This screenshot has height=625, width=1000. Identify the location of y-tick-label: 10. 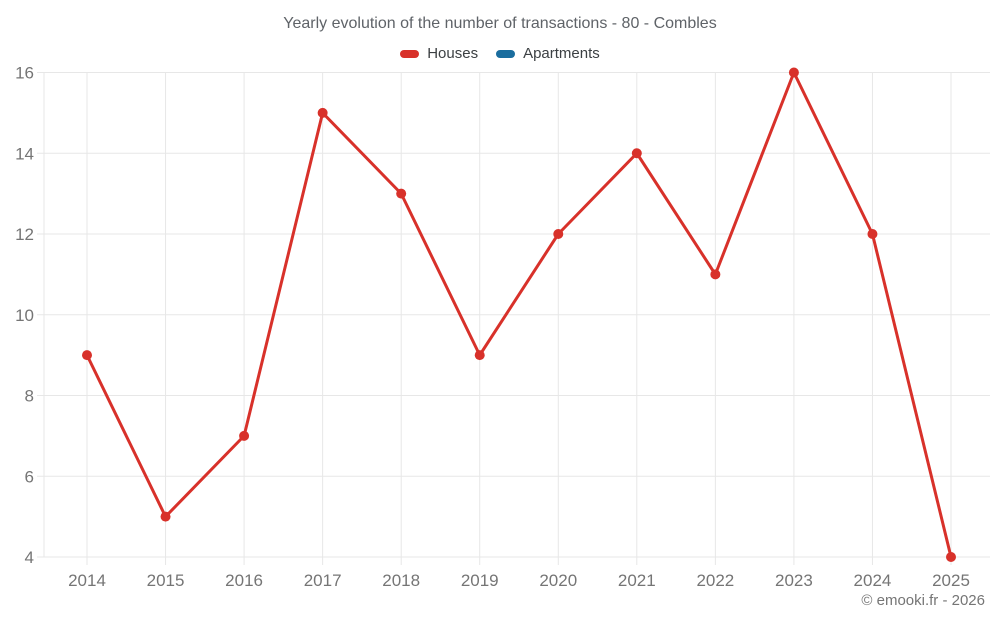
(24, 315).